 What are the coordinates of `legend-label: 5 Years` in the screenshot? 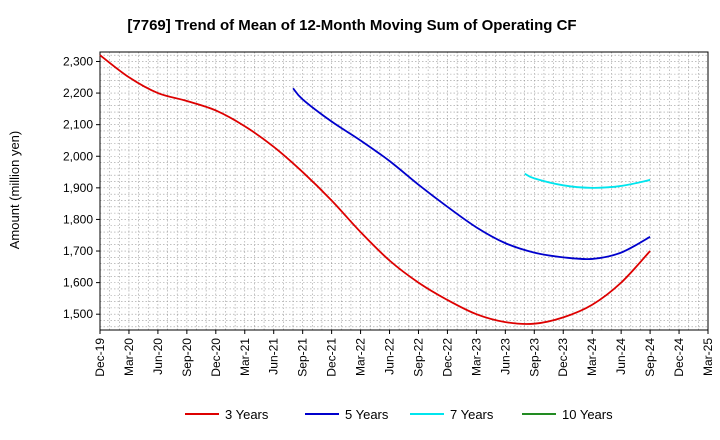 It's located at (367, 414).